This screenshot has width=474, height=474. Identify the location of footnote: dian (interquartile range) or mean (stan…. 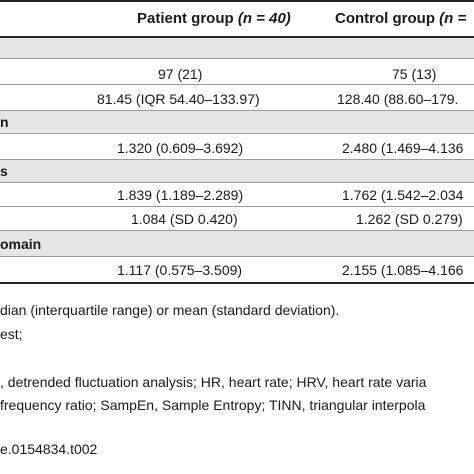
(170, 310).